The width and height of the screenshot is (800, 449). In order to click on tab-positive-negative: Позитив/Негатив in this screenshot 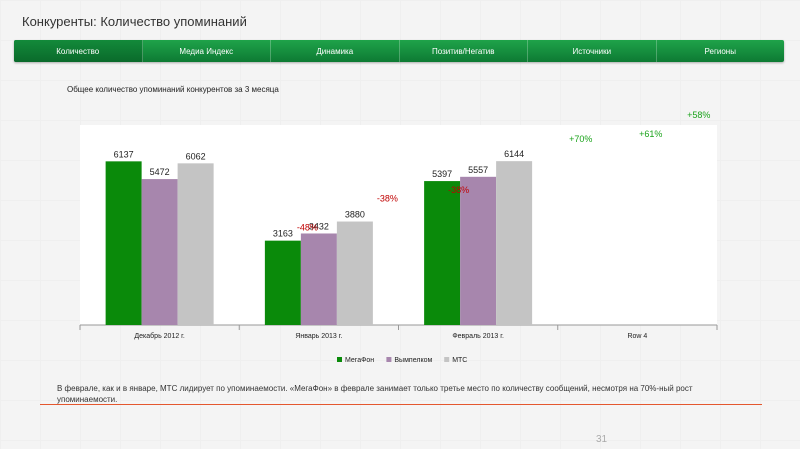, I will do `click(464, 51)`.